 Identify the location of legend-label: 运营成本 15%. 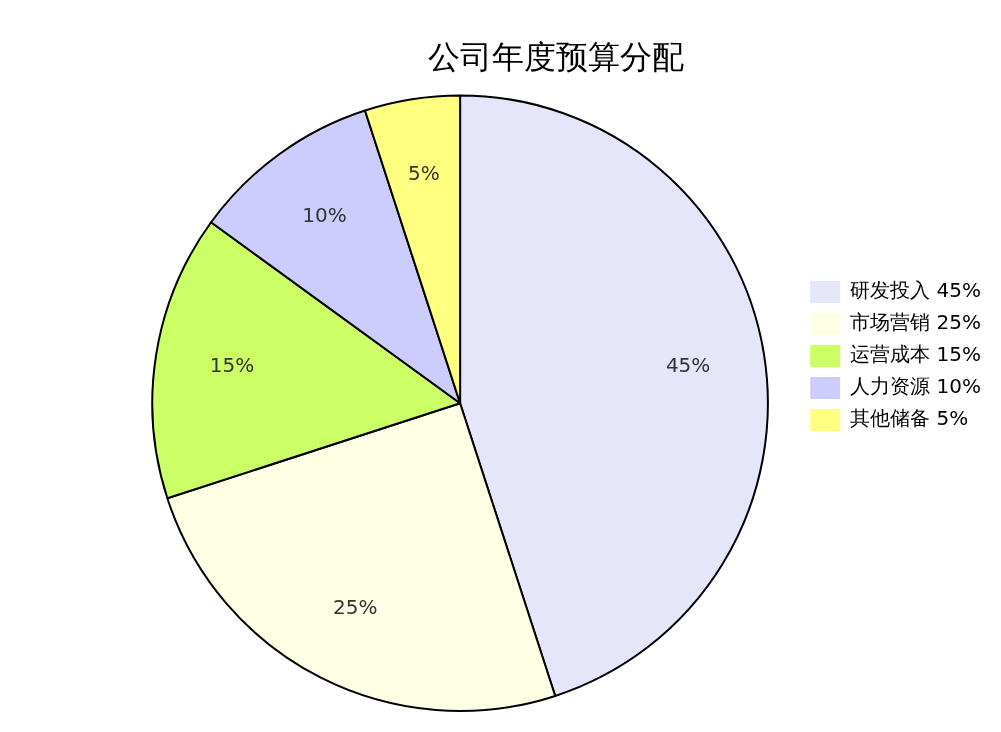
(915, 354).